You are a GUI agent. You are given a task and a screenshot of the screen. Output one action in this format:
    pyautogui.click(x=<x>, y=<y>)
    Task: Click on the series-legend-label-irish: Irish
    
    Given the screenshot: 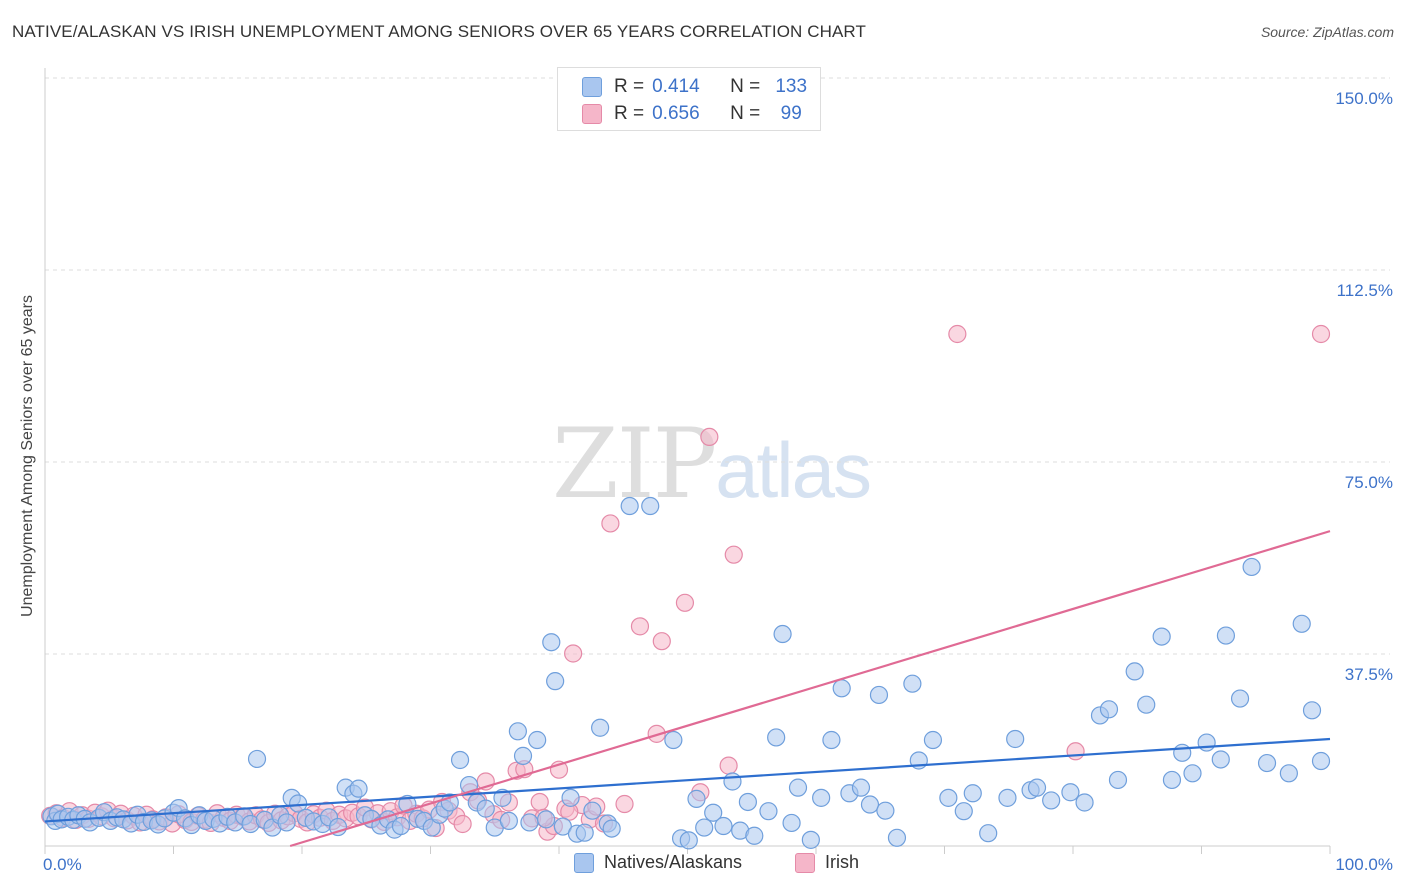 What is the action you would take?
    pyautogui.click(x=842, y=862)
    